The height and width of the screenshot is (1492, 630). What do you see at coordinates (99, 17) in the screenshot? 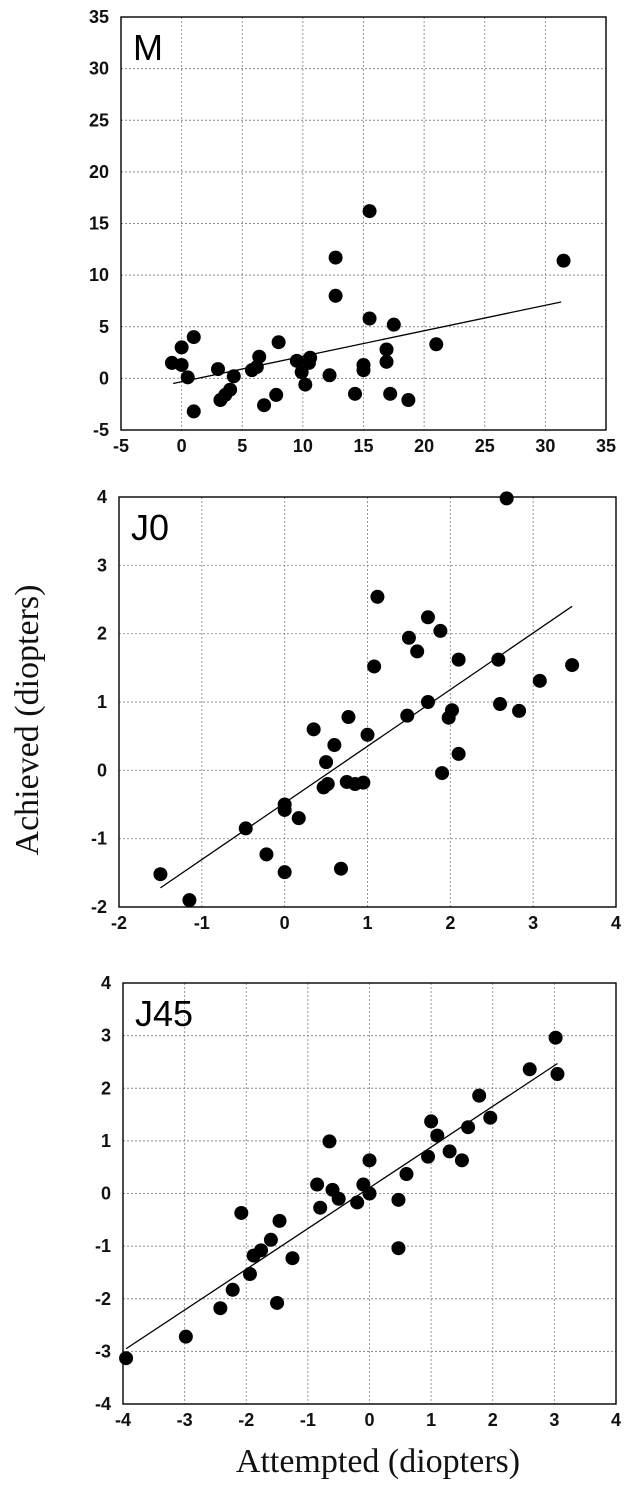
I see `panel-m-y-tick-label: 35` at bounding box center [99, 17].